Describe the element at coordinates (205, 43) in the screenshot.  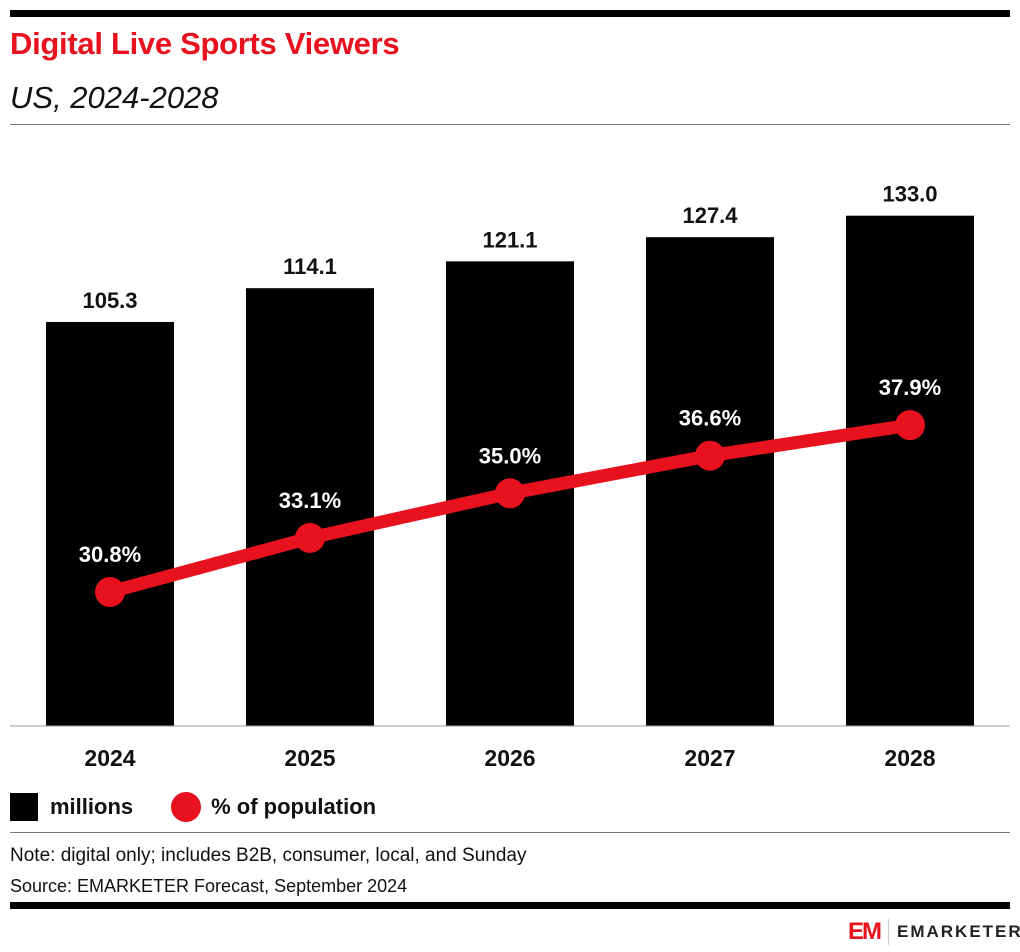
I see `chart-title: Digital Live Sports Viewers` at that location.